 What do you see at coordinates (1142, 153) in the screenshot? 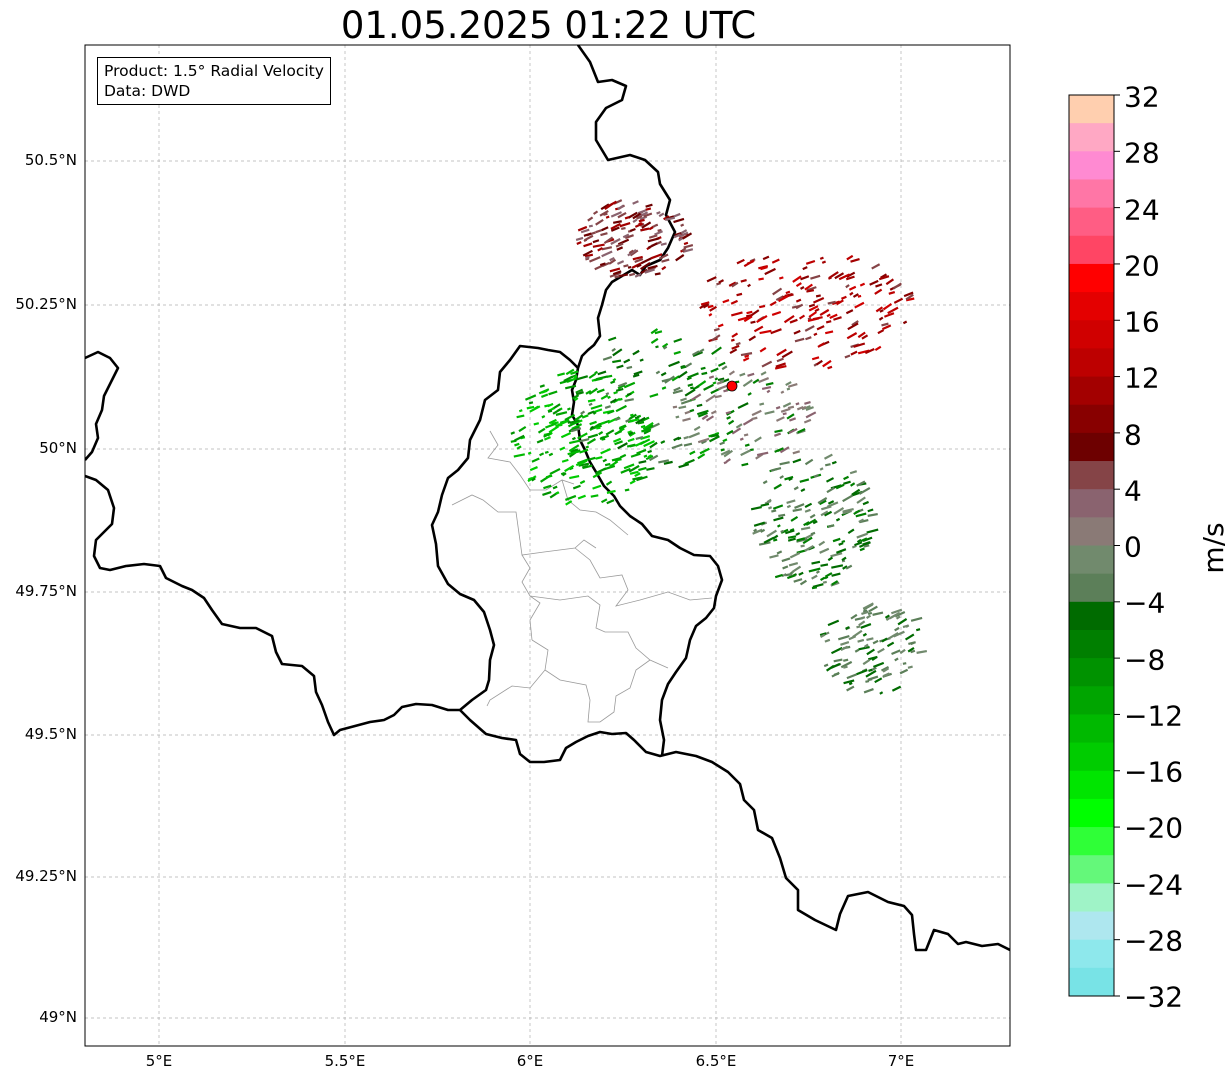
I see `colorbar-tick-label: 28` at bounding box center [1142, 153].